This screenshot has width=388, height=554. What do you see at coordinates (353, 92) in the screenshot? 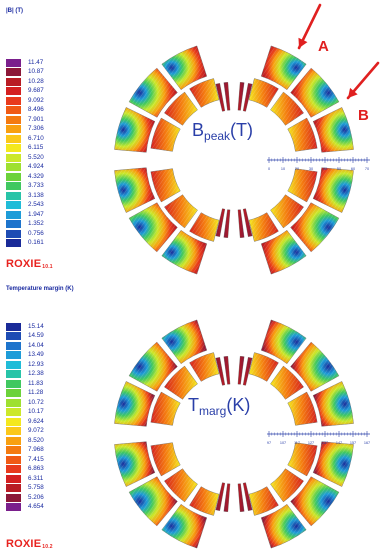
I see `arrow-b-head` at bounding box center [353, 92].